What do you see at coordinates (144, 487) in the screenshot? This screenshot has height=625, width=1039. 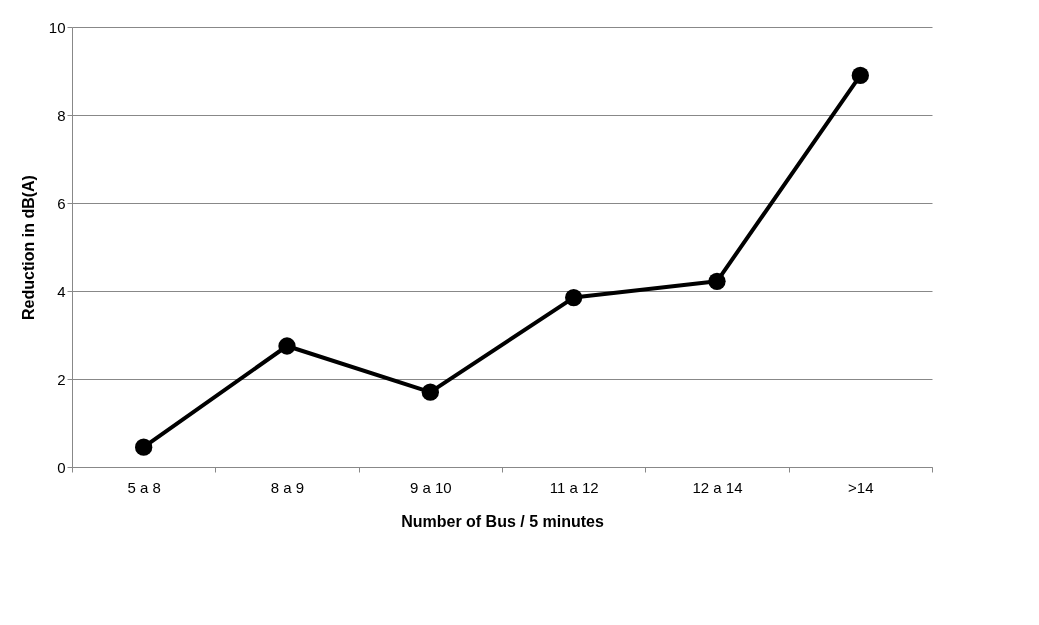 I see `x-tick-label: 5 a 8` at bounding box center [144, 487].